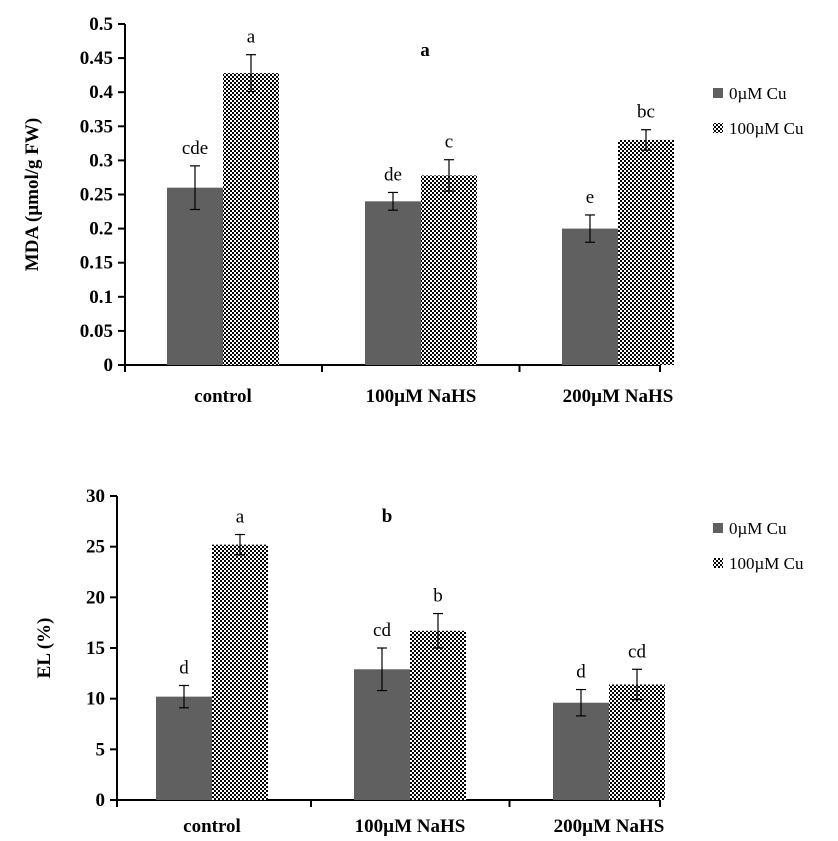 The height and width of the screenshot is (841, 838). Describe the element at coordinates (44, 648) in the screenshot. I see `y-axis-title: EL (%)` at that location.